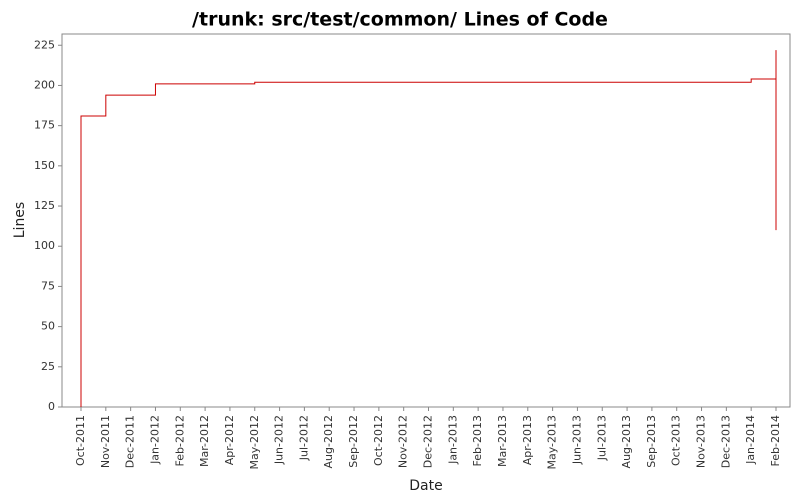 Image resolution: width=800 pixels, height=500 pixels. I want to click on x-tick-label: Mar-2012, so click(204, 441).